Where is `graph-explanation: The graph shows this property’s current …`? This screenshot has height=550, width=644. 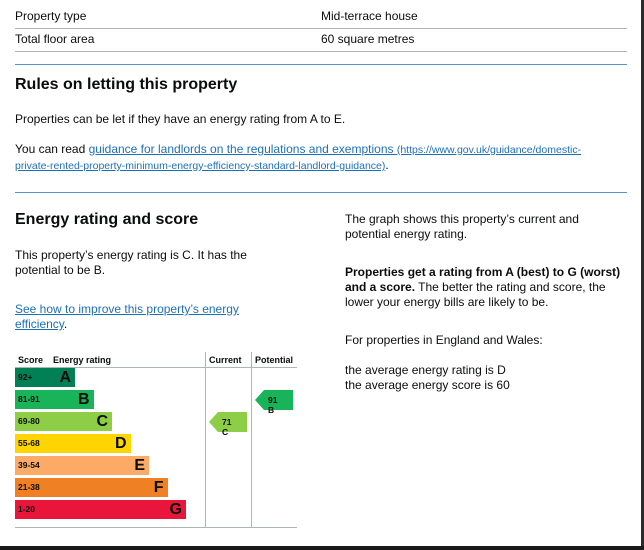 graph-explanation: The graph shows this property’s current … is located at coordinates (487, 227).